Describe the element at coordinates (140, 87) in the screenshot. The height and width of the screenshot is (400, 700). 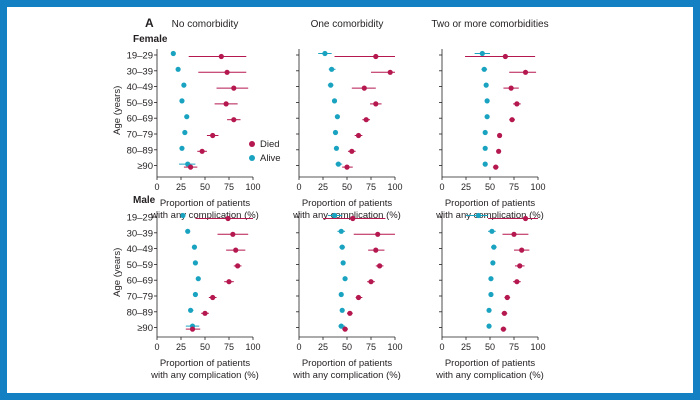
I see `age-group-label: 40–49` at that location.